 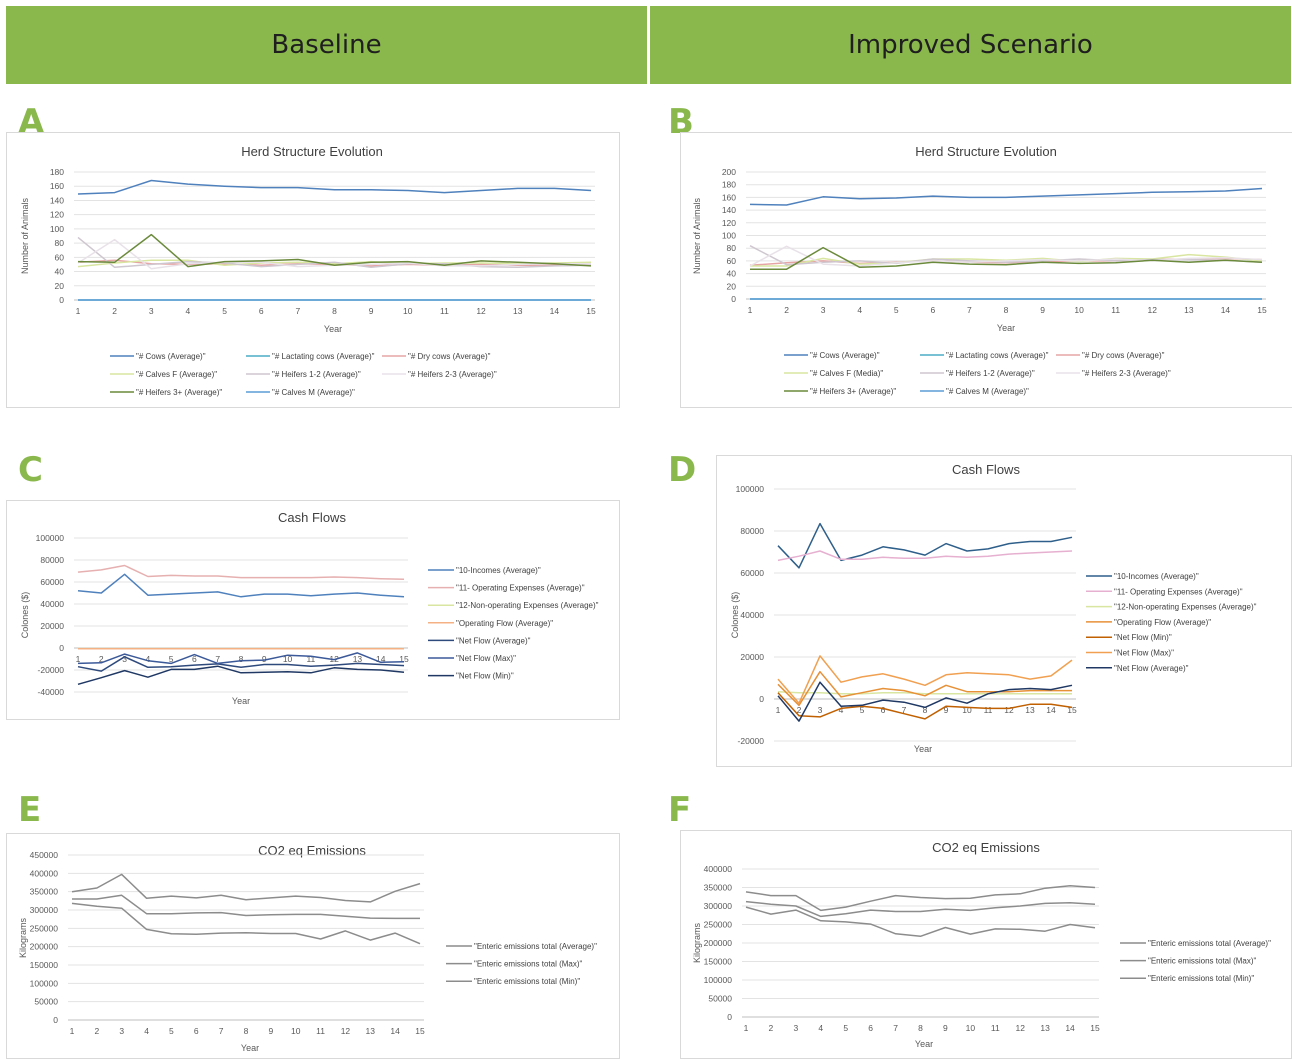 What do you see at coordinates (896, 310) in the screenshot?
I see `chart-b-x-tick-4: 5` at bounding box center [896, 310].